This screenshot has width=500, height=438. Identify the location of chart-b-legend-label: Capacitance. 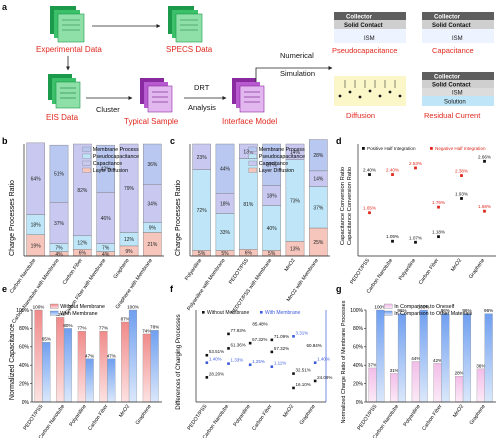
(107, 164).